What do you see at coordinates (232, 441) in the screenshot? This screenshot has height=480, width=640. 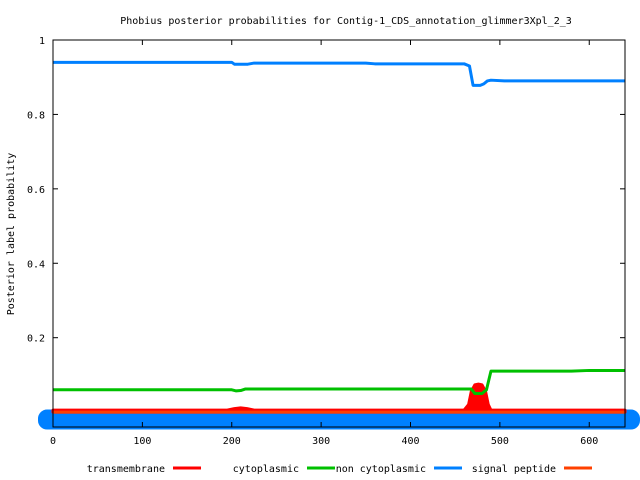 I see `x-tick-label: 200` at bounding box center [232, 441].